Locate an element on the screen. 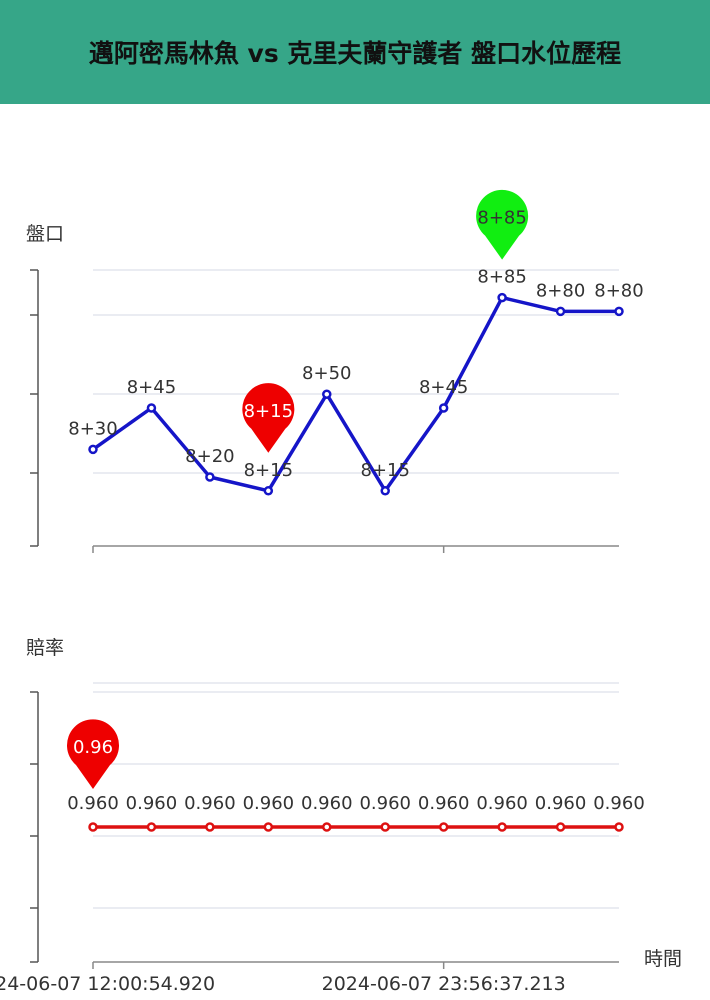 The image size is (710, 1000). pin-marker-min is located at coordinates (502, 224).